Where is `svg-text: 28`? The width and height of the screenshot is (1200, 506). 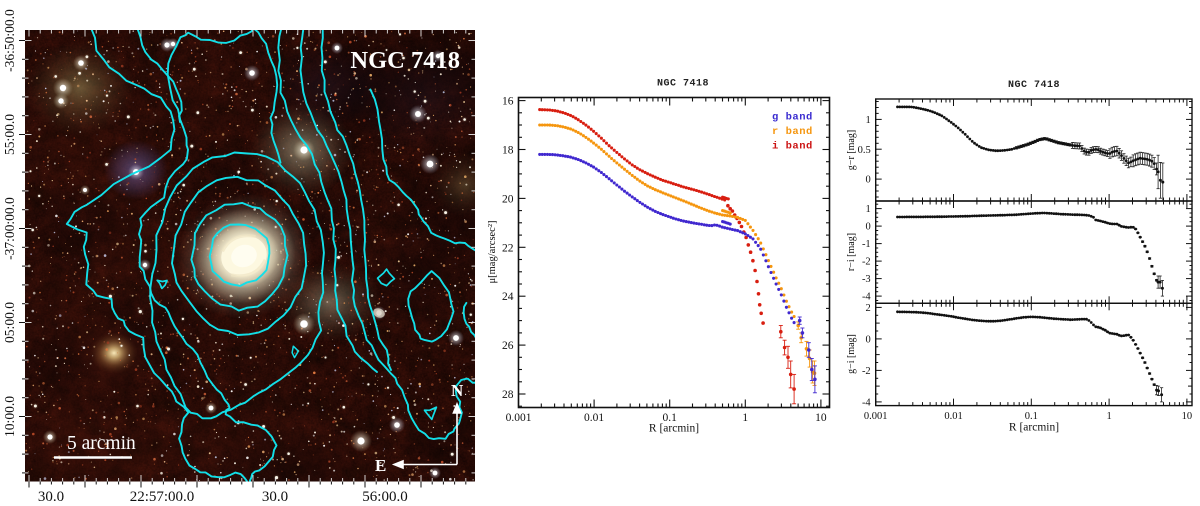
svg-text: 28 is located at coordinates (508, 395).